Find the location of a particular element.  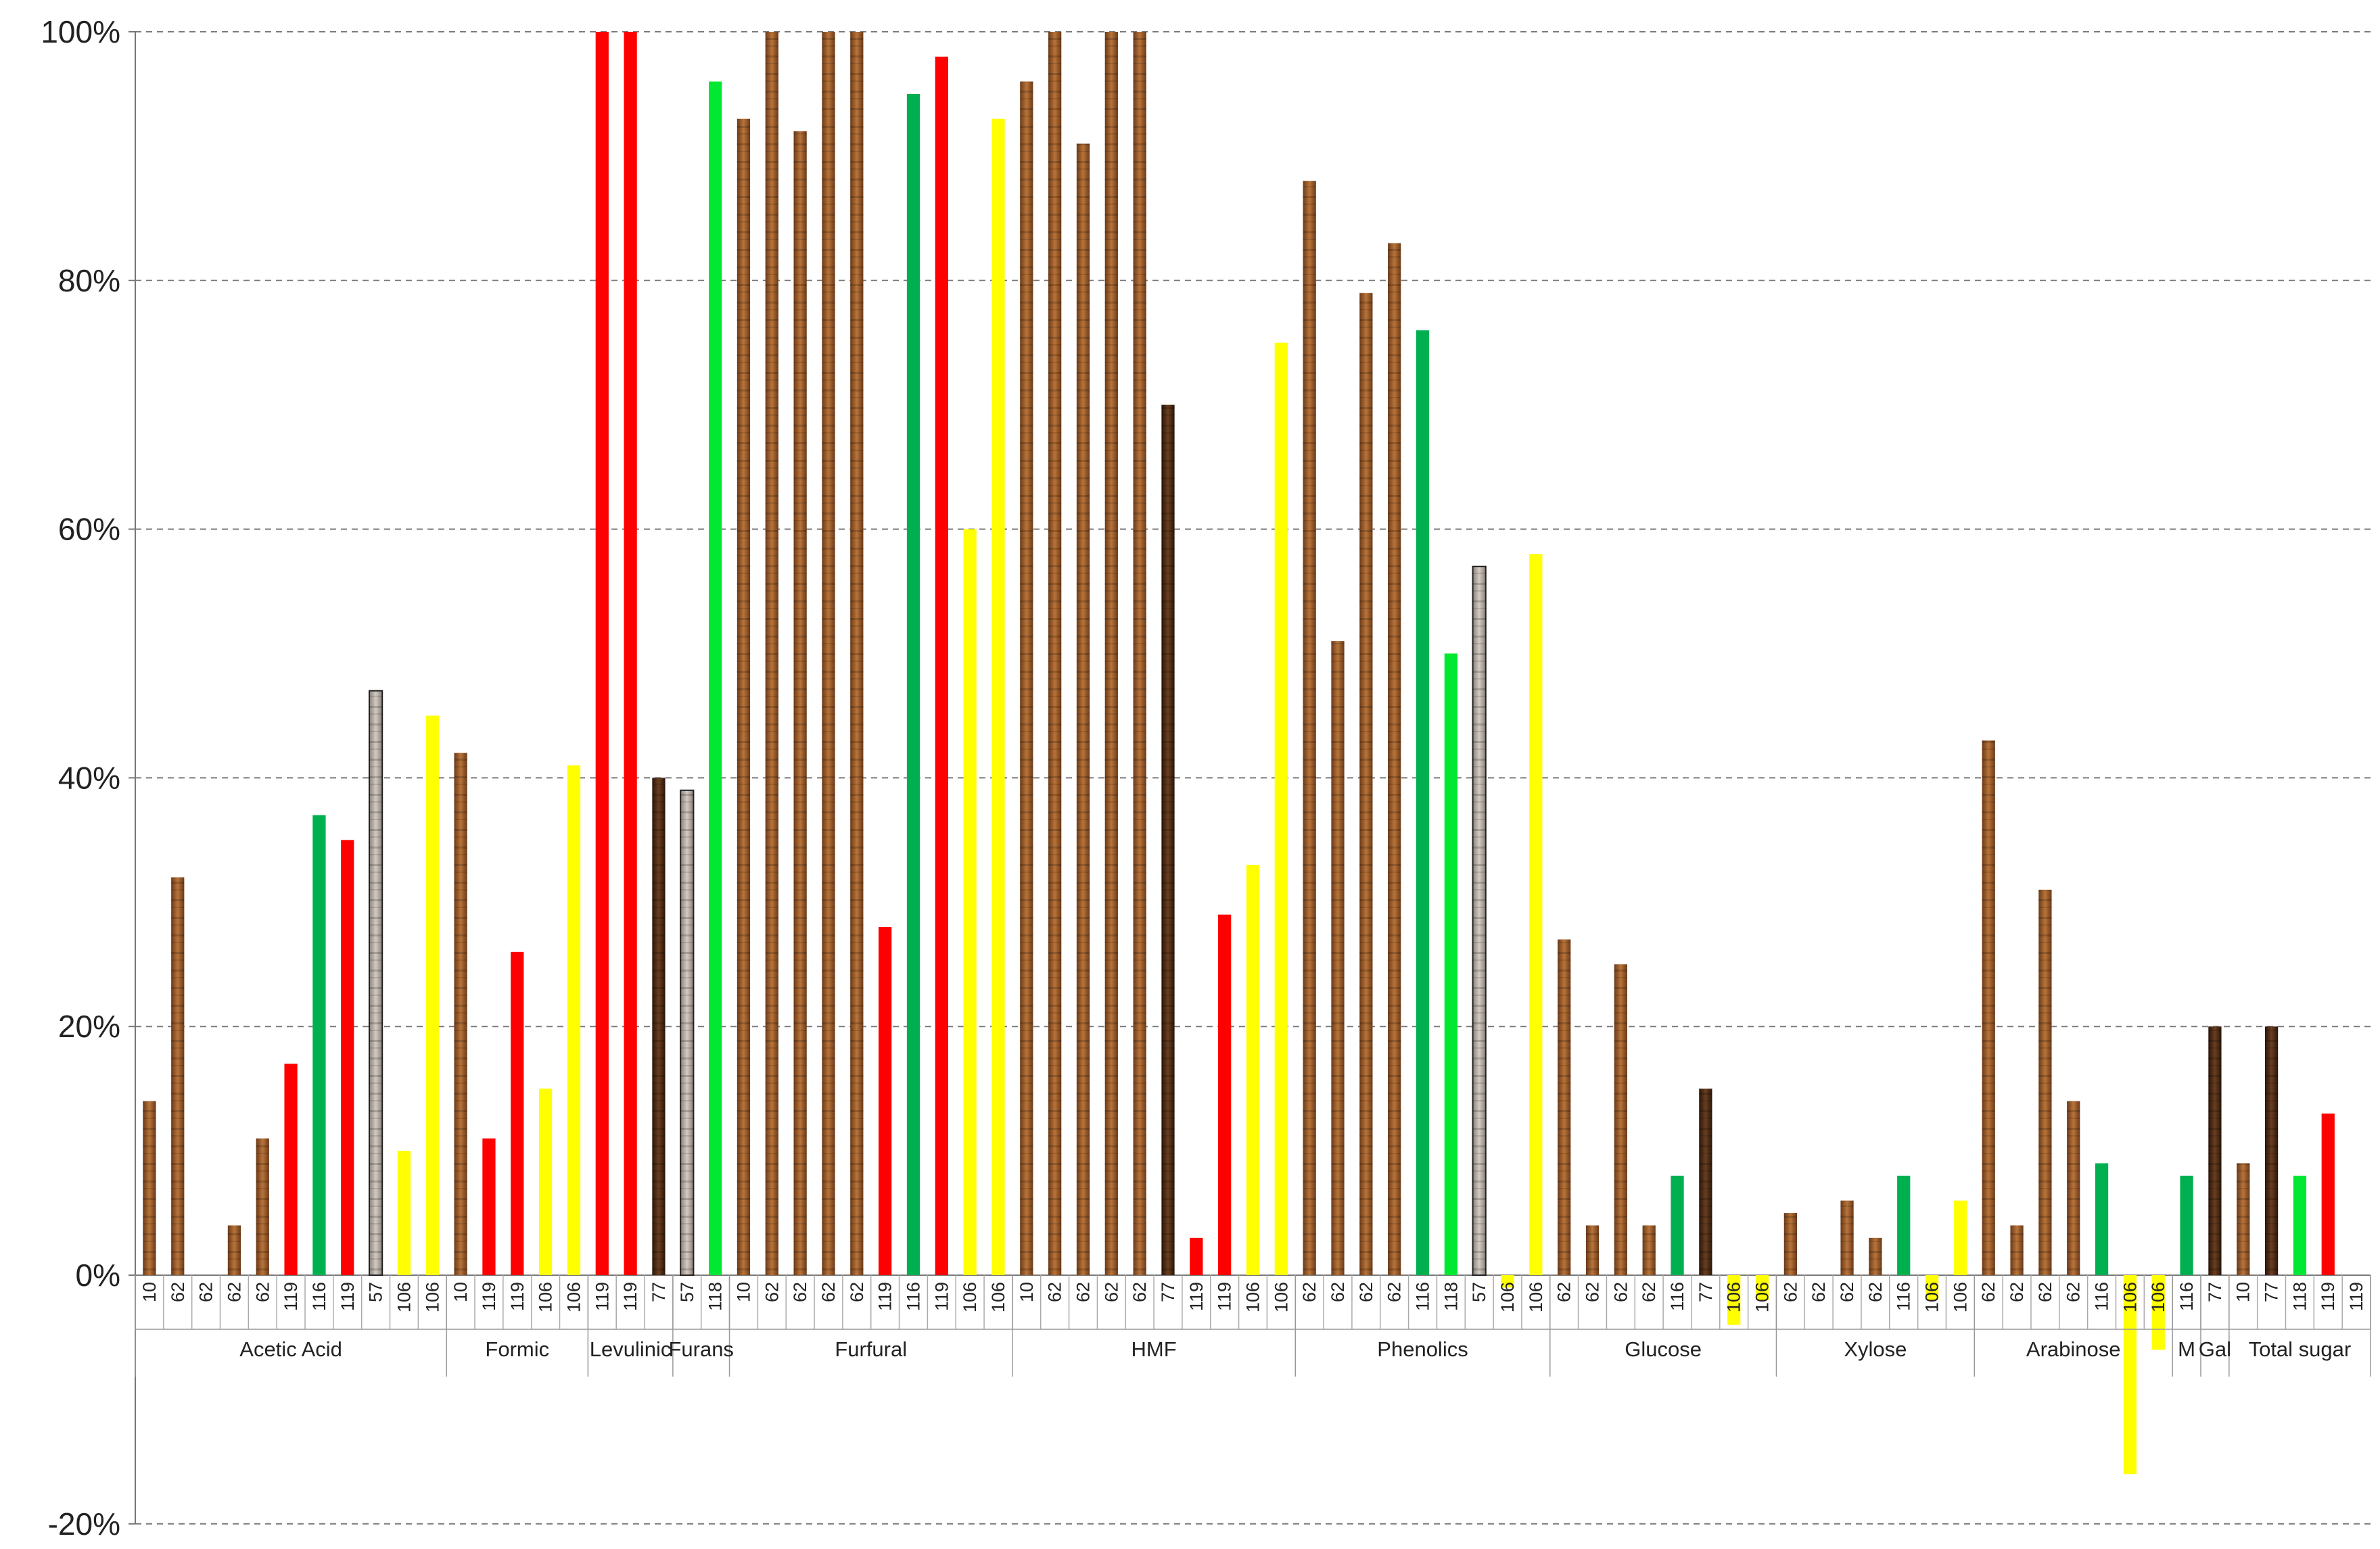

x-tick-label: 118 is located at coordinates (715, 1296).